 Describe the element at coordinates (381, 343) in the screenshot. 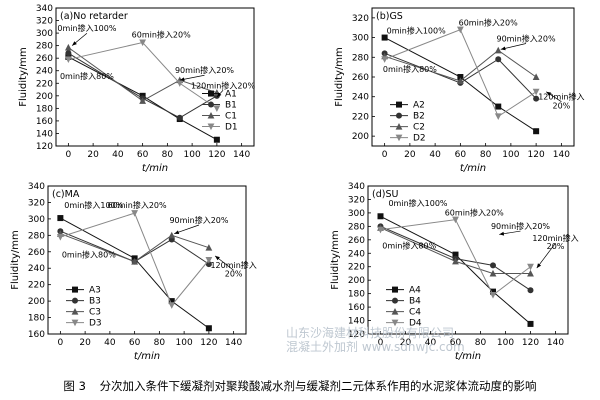

I see `x-tick-label: 0` at that location.